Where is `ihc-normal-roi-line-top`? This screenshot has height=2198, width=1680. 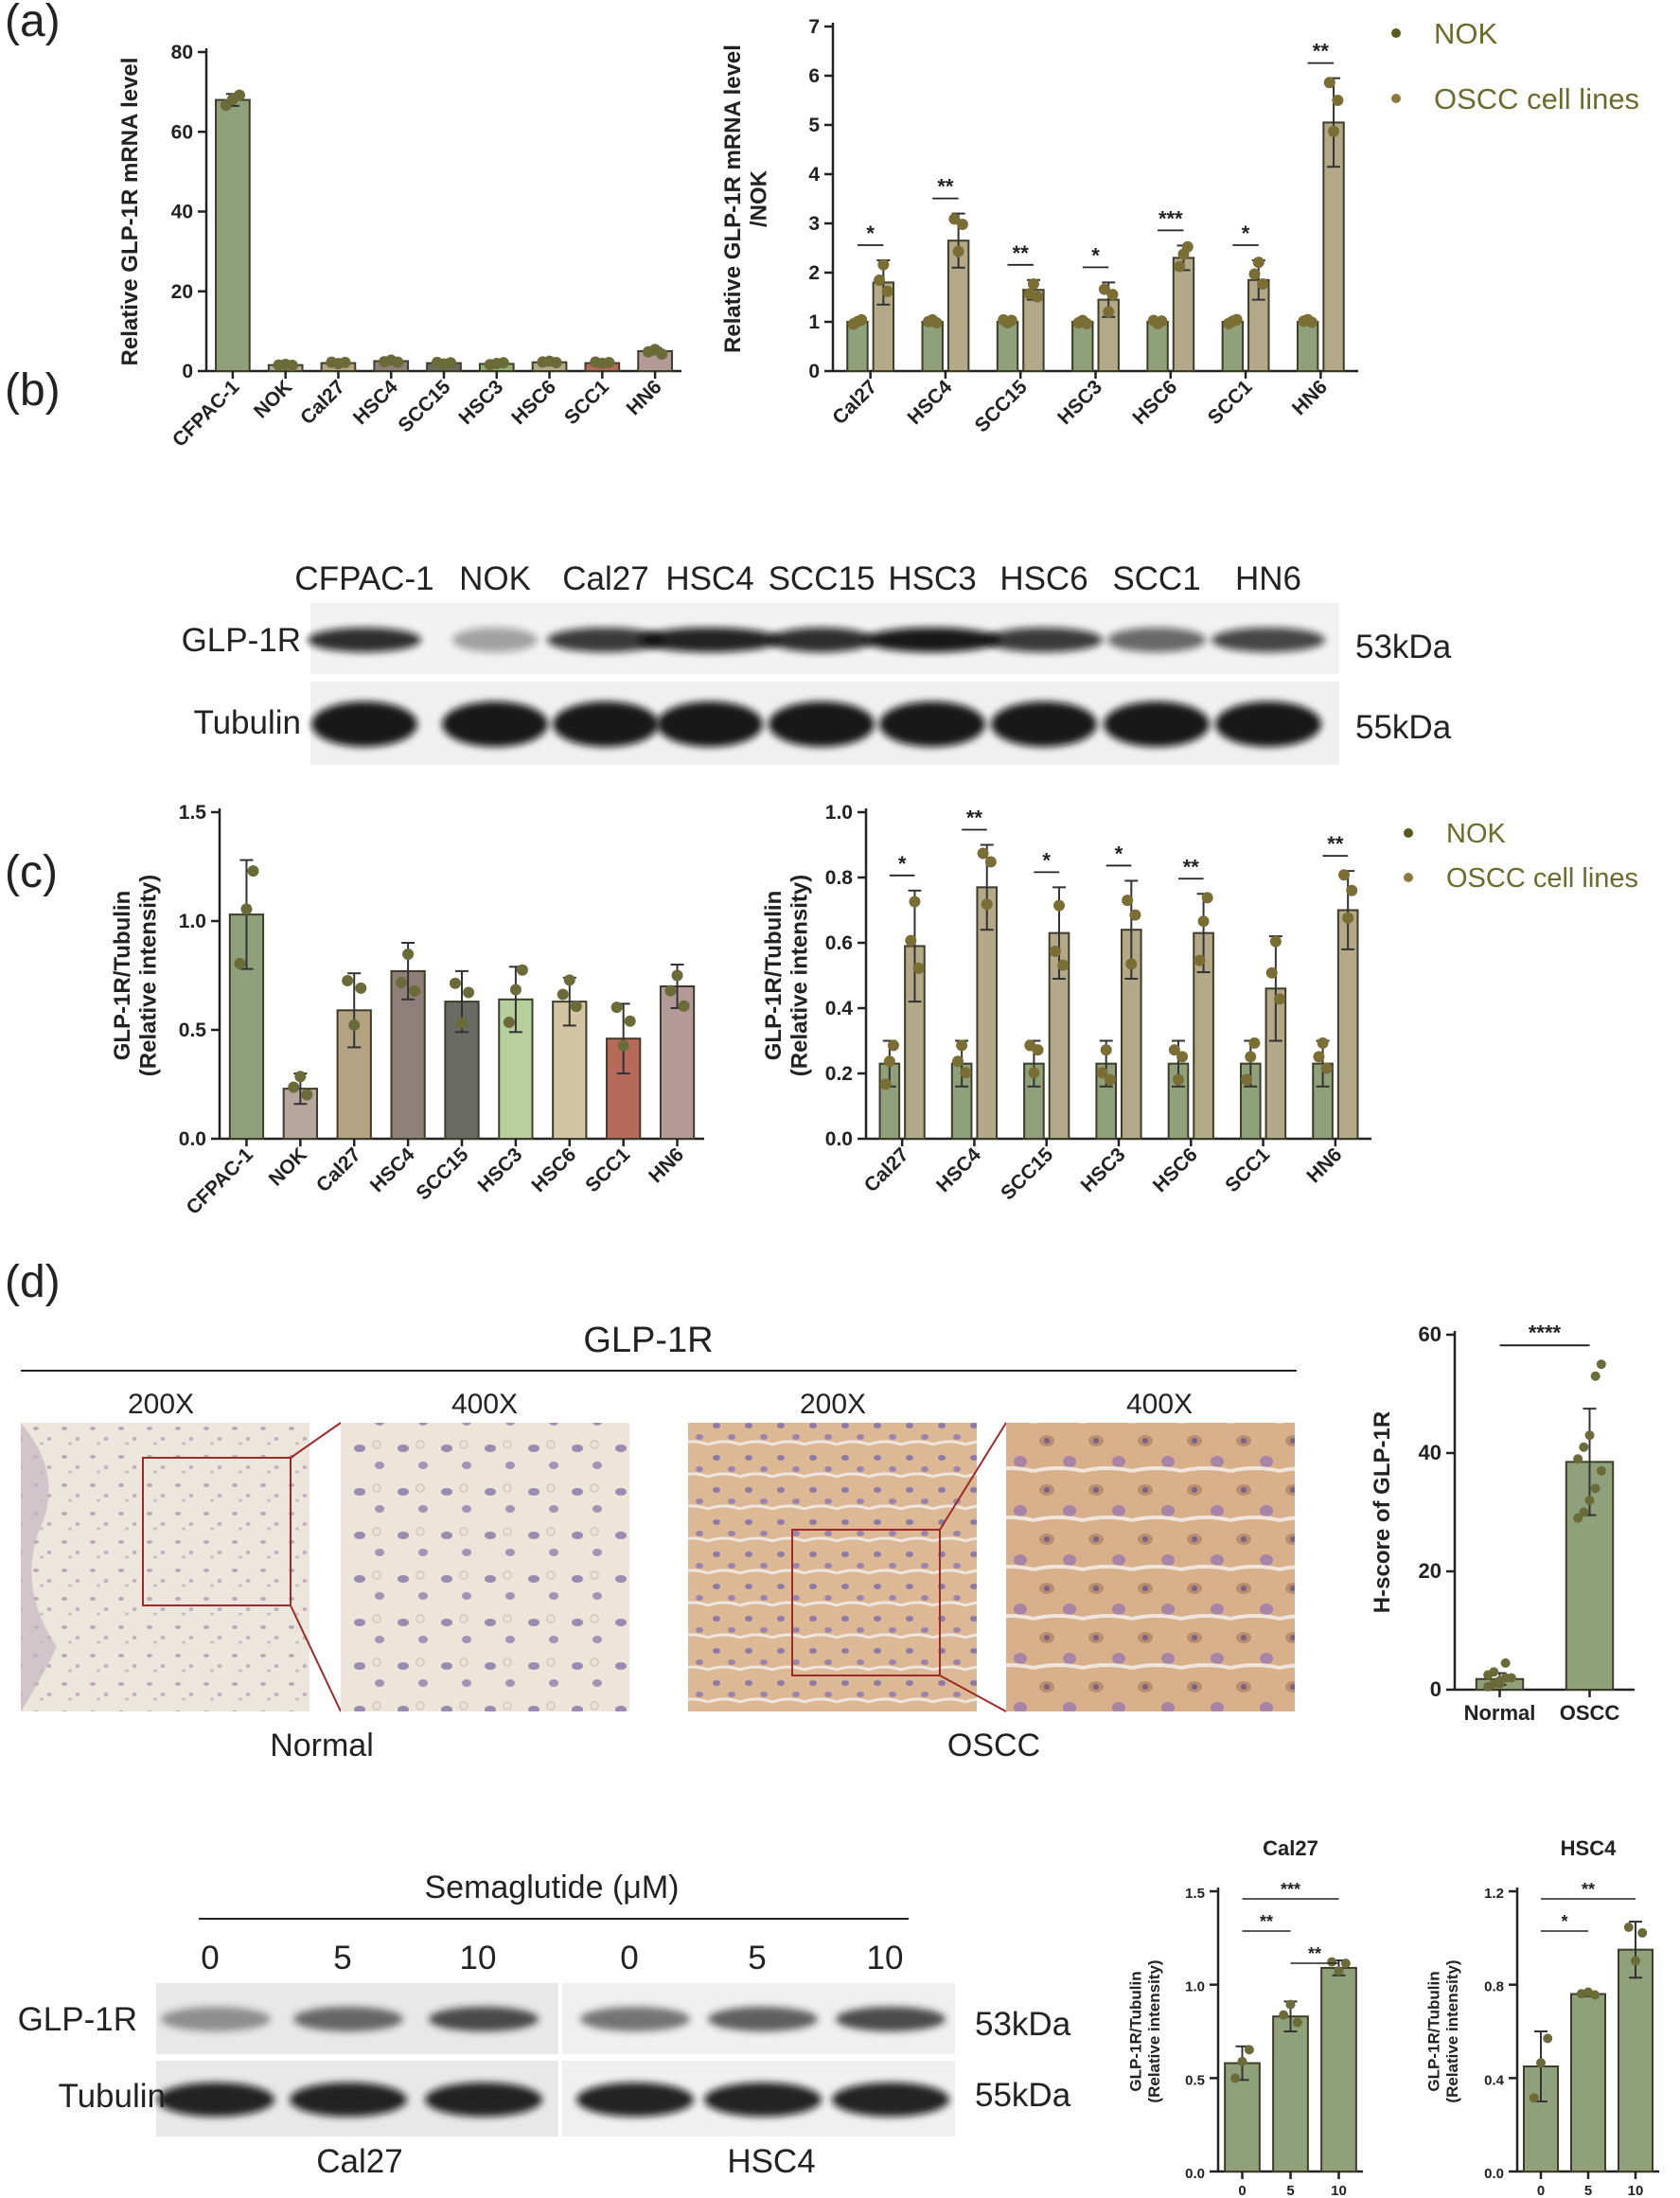
ihc-normal-roi-line-top is located at coordinates (316, 1440).